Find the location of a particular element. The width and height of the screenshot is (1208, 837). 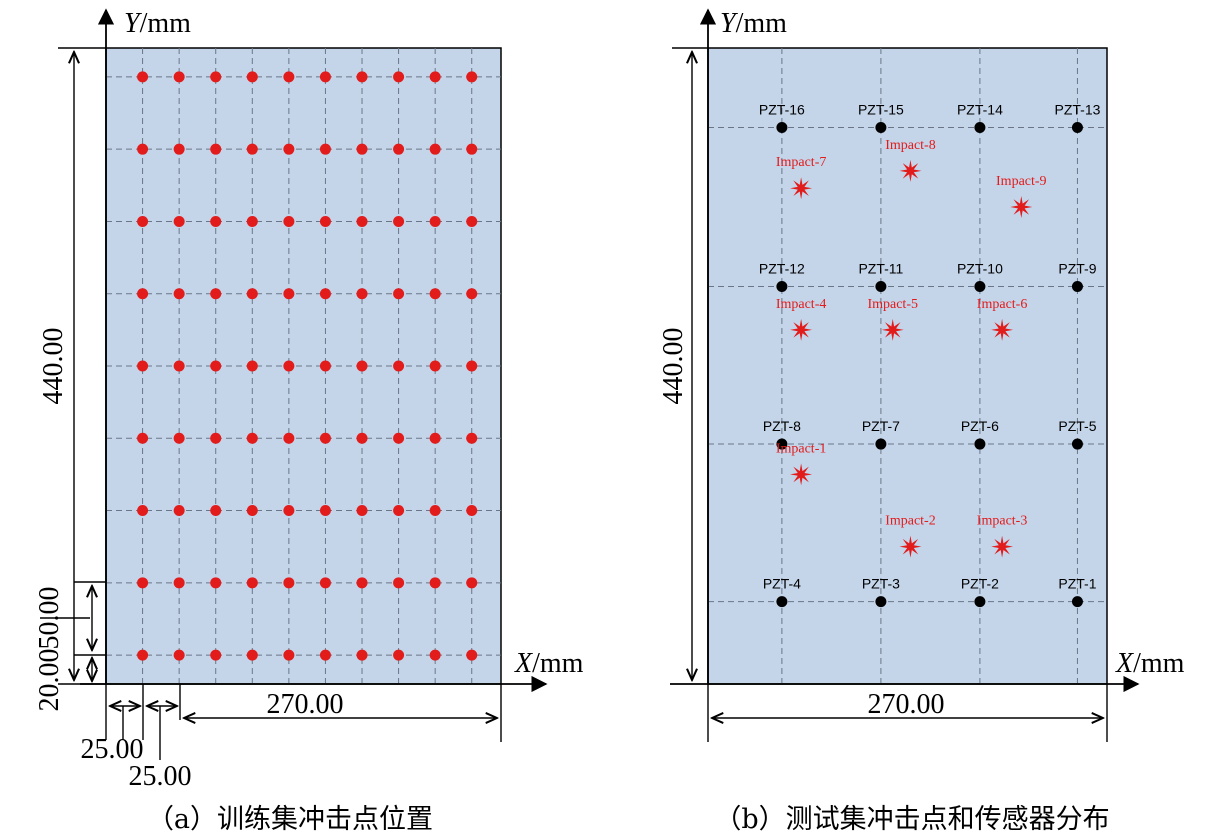

dim-height-label-b: 440.00 is located at coordinates (673, 366).